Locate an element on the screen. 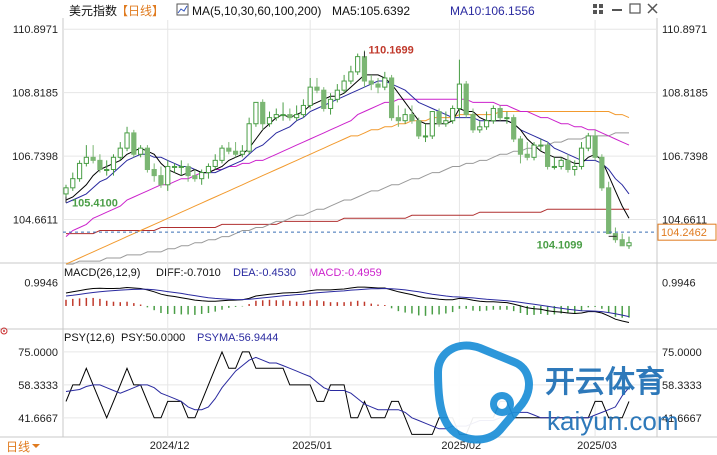 This screenshot has height=455, width=717. y-tick-label-left: 104.6611 is located at coordinates (35, 221).